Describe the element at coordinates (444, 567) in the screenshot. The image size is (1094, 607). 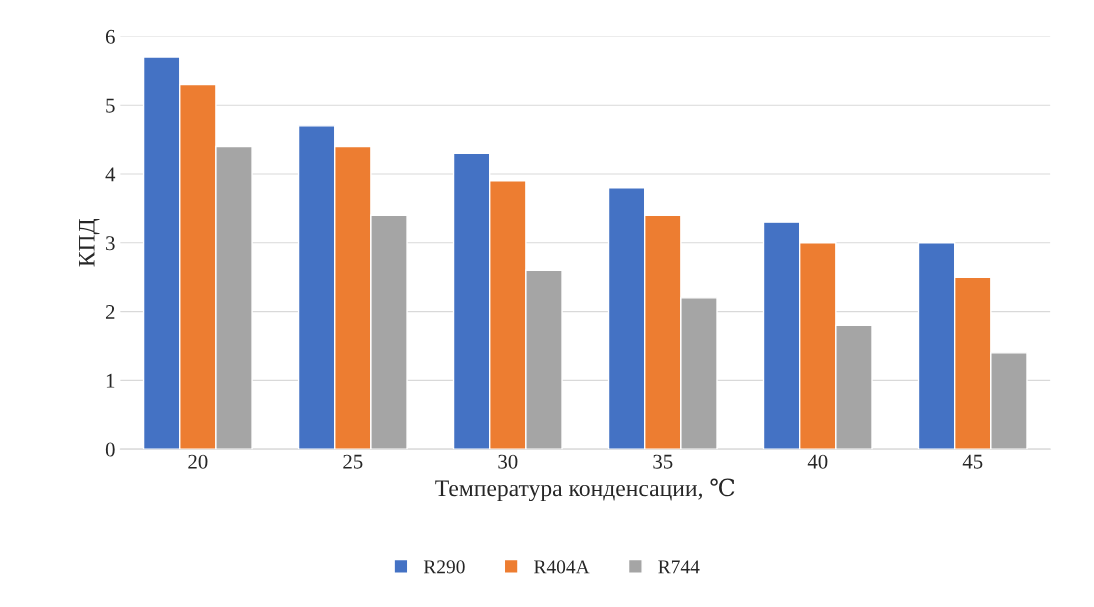
I see `legend-label: R290` at that location.